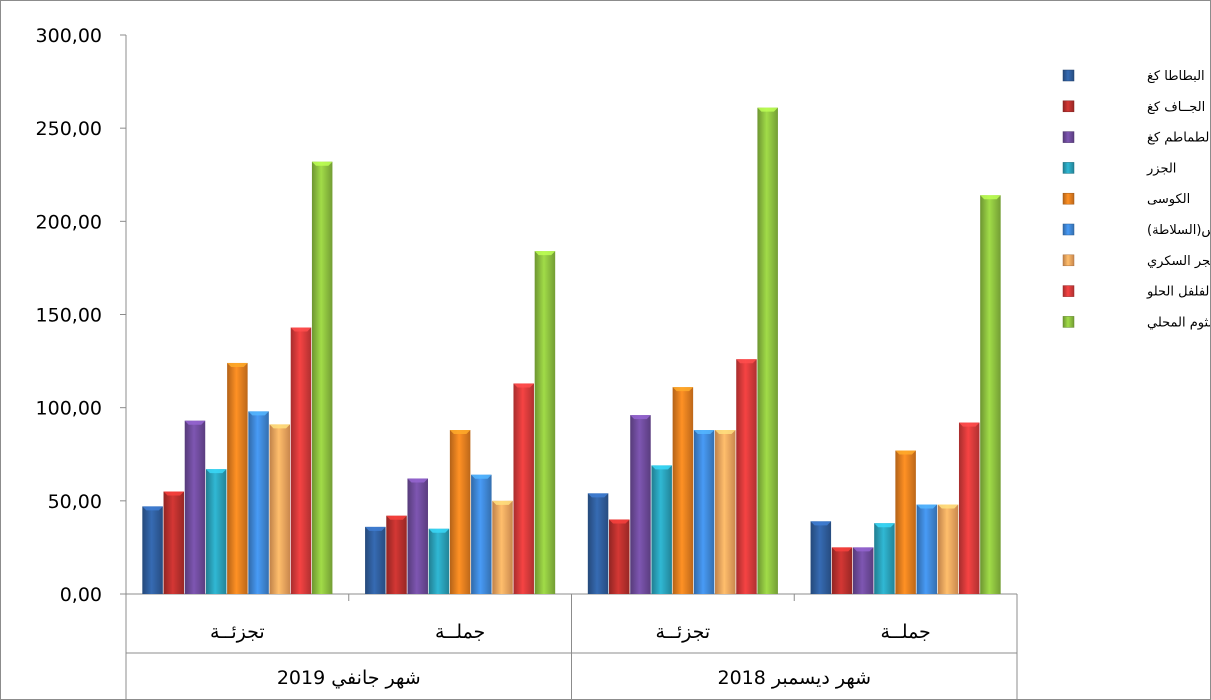 The width and height of the screenshot is (1211, 700). Describe the element at coordinates (69, 222) in the screenshot. I see `y-tick-label: 200,00` at that location.